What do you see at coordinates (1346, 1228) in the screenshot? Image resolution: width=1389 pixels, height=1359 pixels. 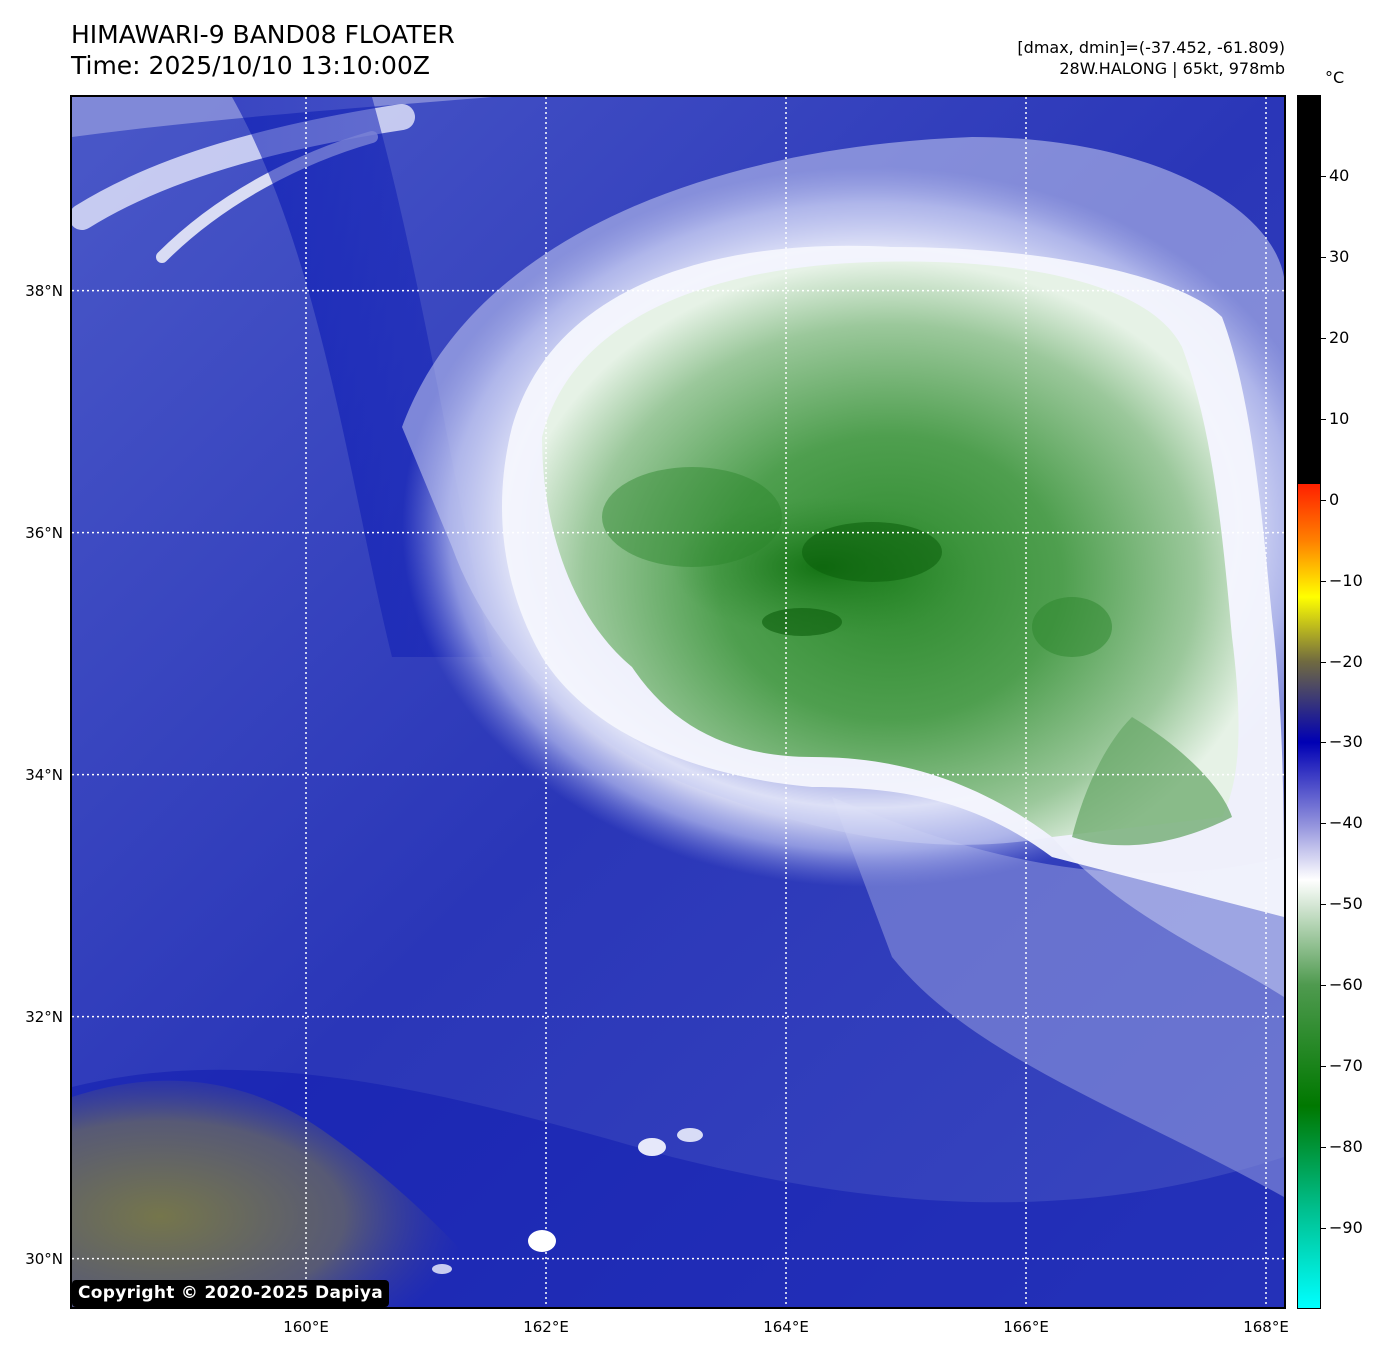 I see `colorbar-tick-label: −90` at bounding box center [1346, 1228].